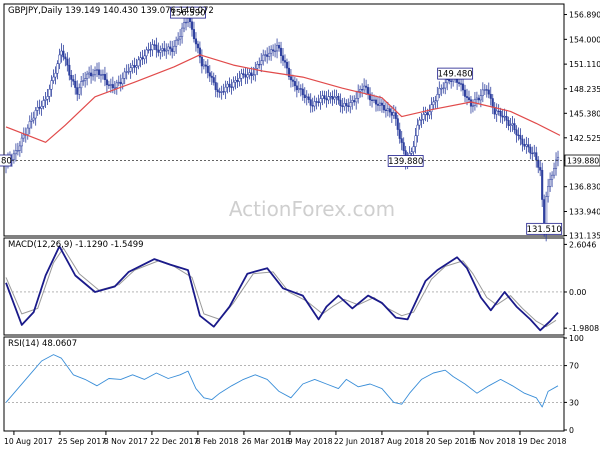  I want to click on x-tick-label: 25 Sep 2017, so click(82, 441).